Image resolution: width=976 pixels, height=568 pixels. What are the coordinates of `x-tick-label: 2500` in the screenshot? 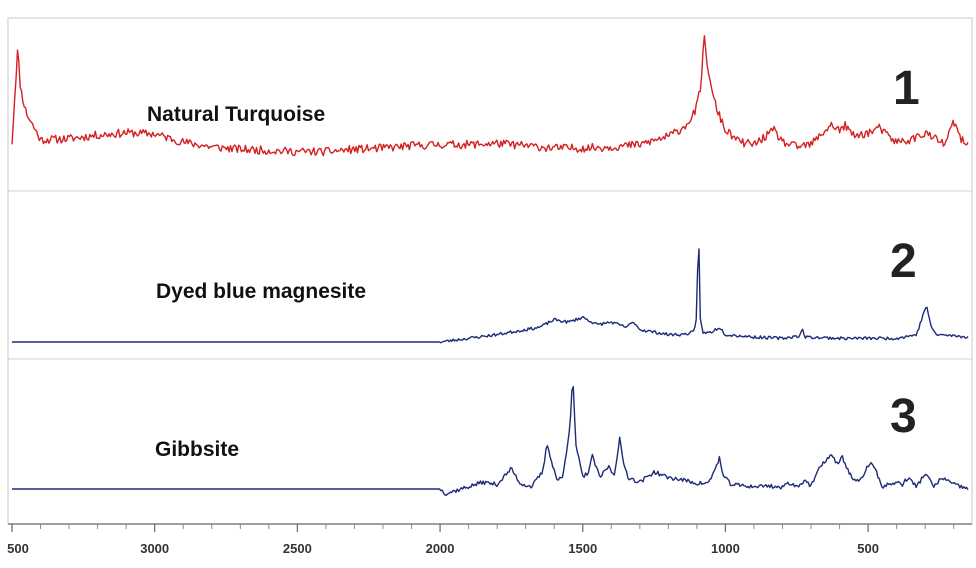 It's located at (297, 548).